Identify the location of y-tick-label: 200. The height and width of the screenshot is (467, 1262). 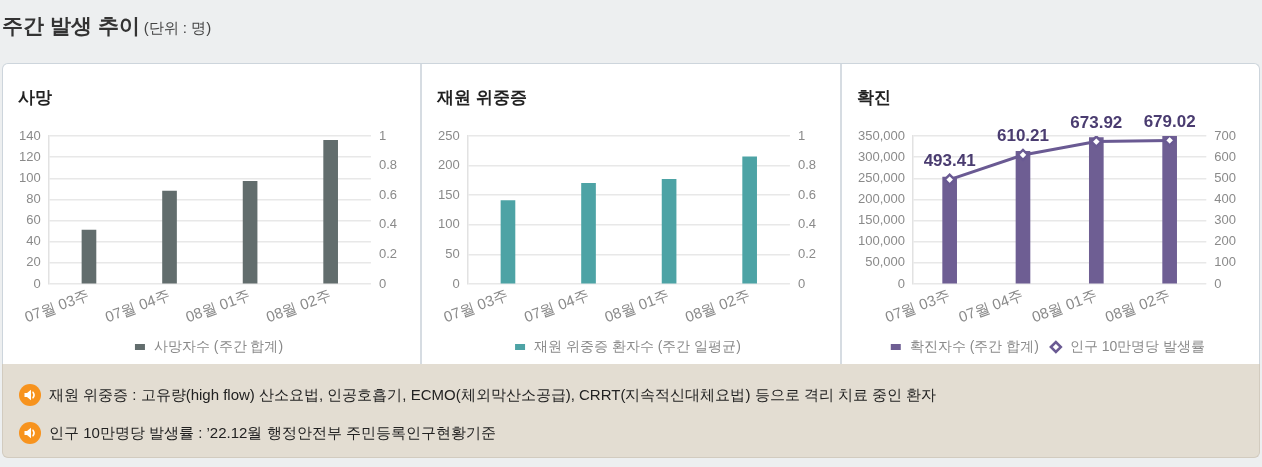
(449, 165).